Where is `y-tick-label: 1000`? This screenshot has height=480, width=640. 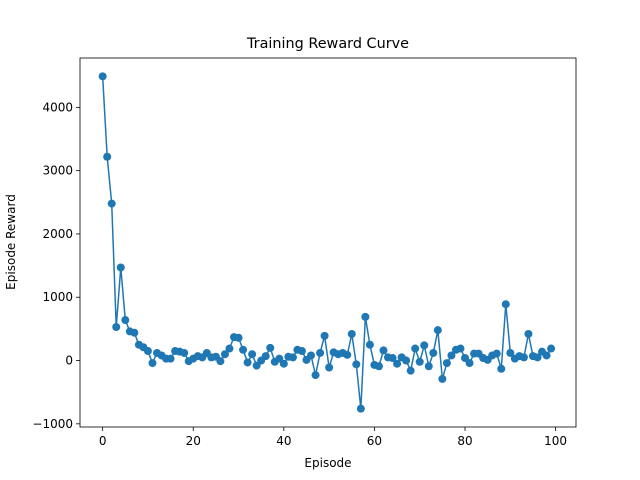 y-tick-label: 1000 is located at coordinates (57, 297).